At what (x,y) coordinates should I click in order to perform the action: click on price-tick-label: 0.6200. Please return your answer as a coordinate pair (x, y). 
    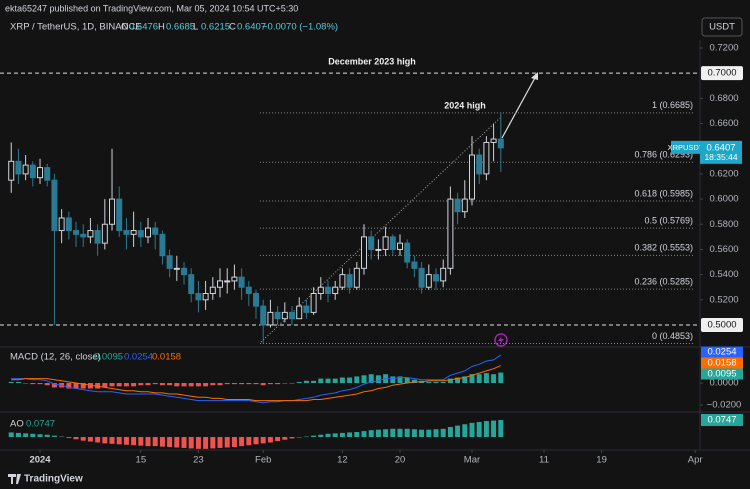
    Looking at the image, I should click on (723, 173).